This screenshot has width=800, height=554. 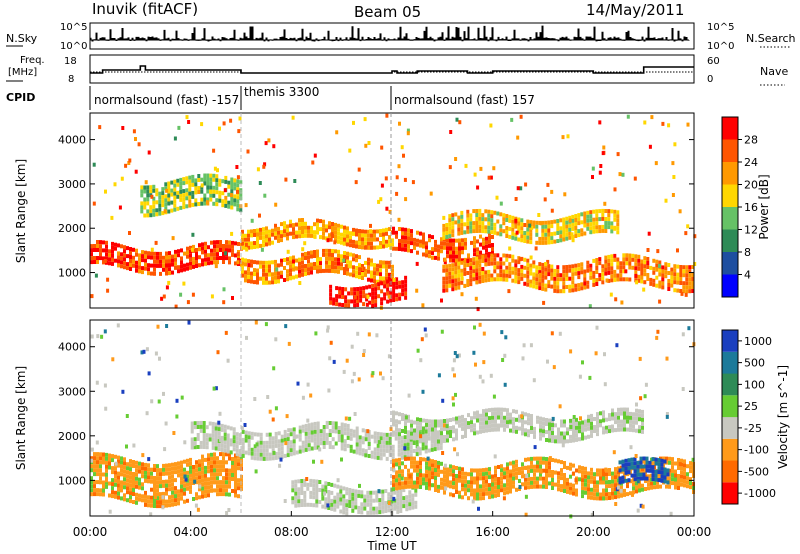 I want to click on freq-tick-top: 18, so click(x=70, y=61).